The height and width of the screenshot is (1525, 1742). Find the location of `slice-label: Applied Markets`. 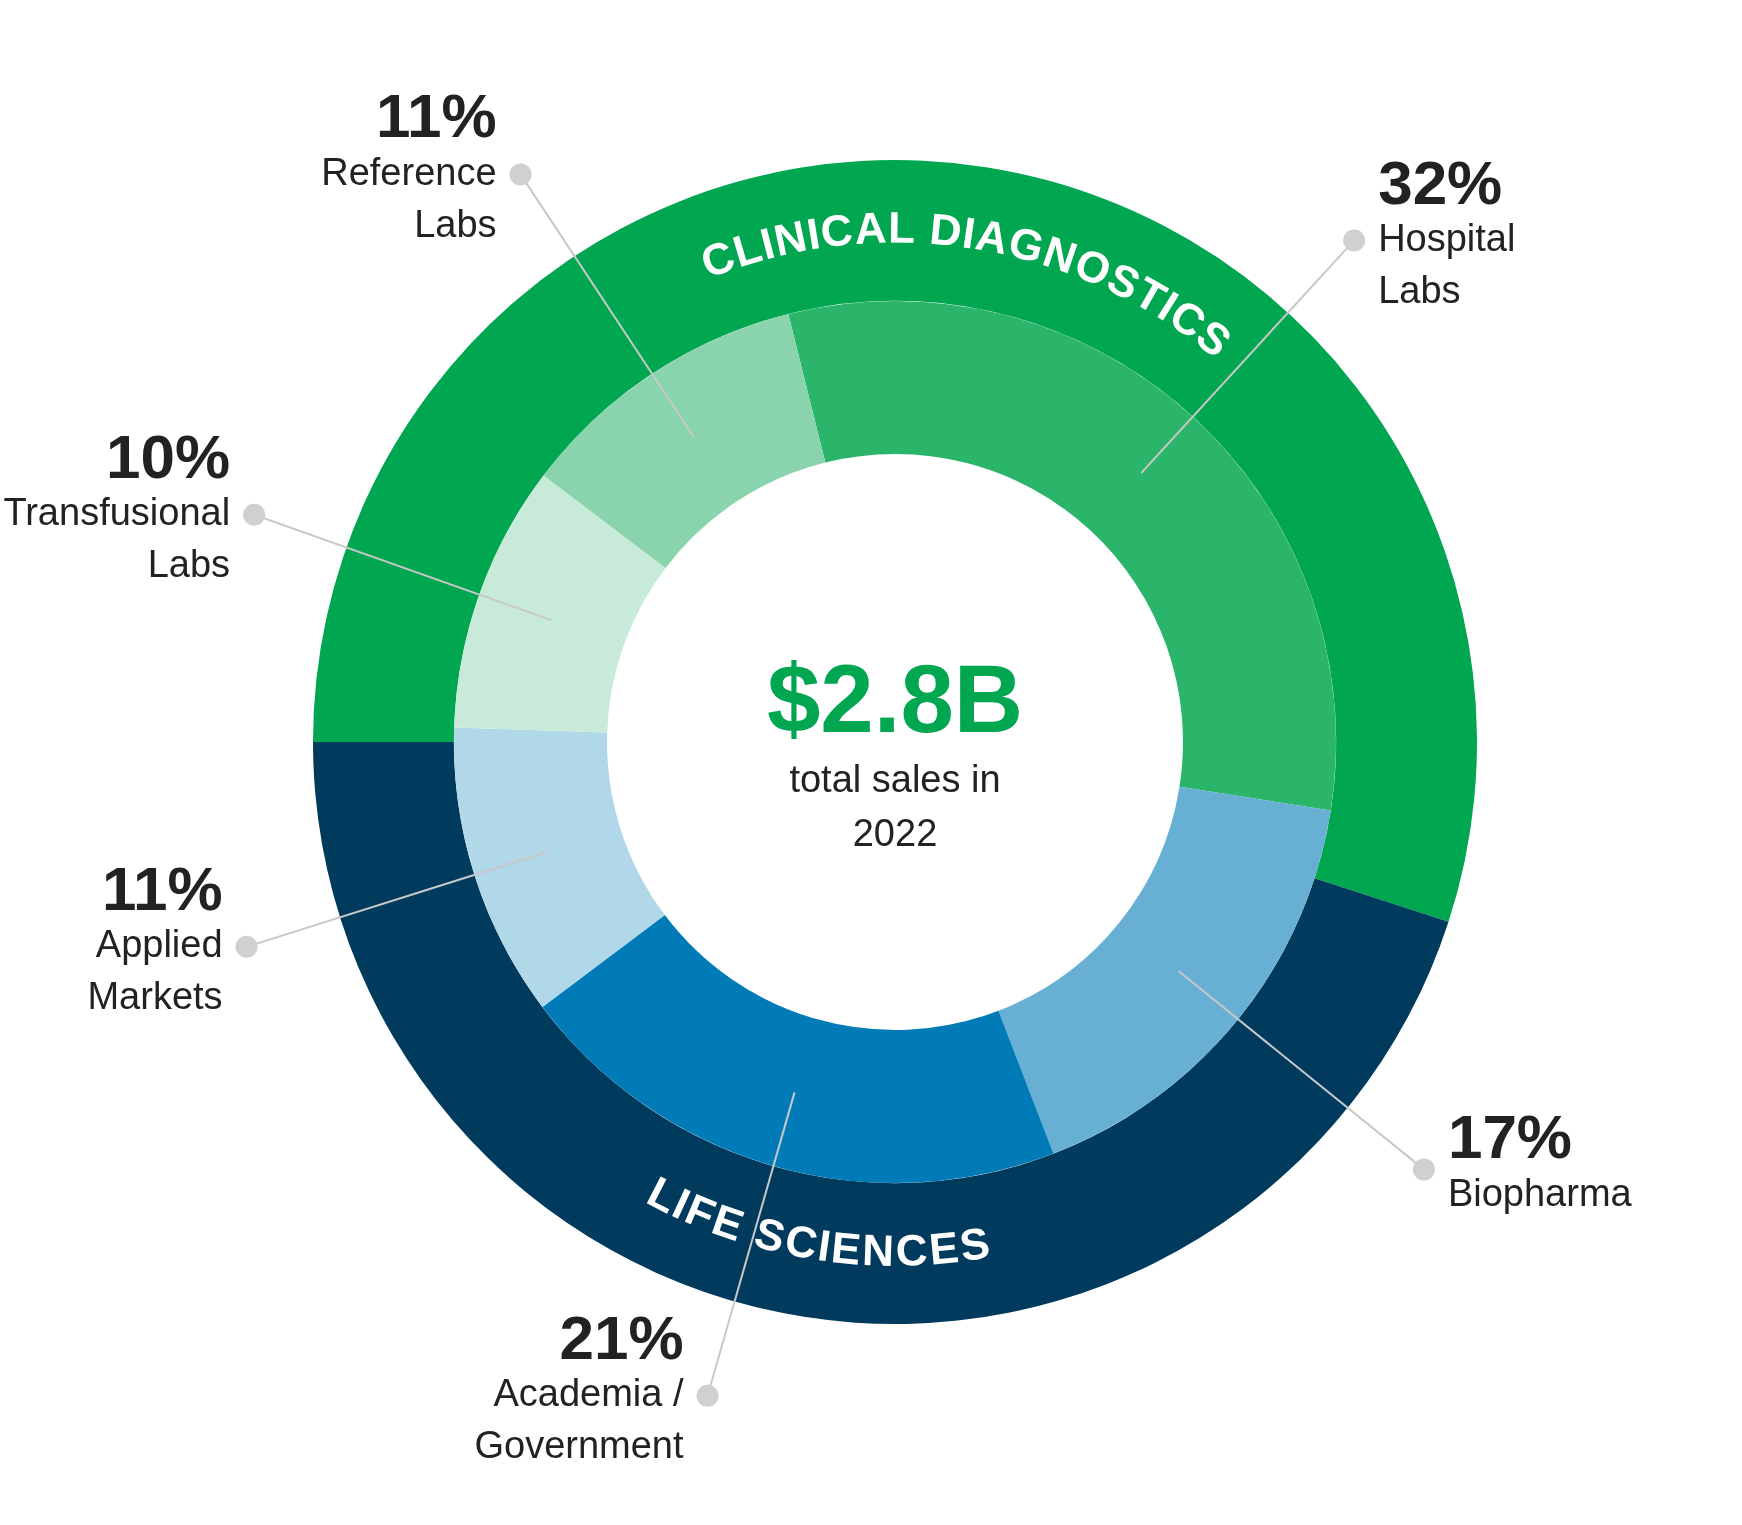

slice-label: Applied Markets is located at coordinates (155, 970).